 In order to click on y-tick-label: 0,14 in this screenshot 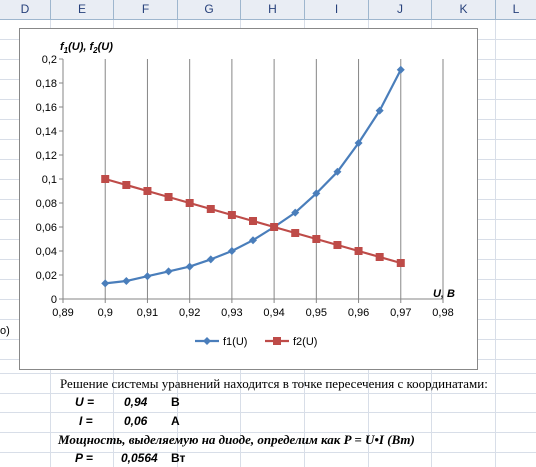, I will do `click(46, 132)`.